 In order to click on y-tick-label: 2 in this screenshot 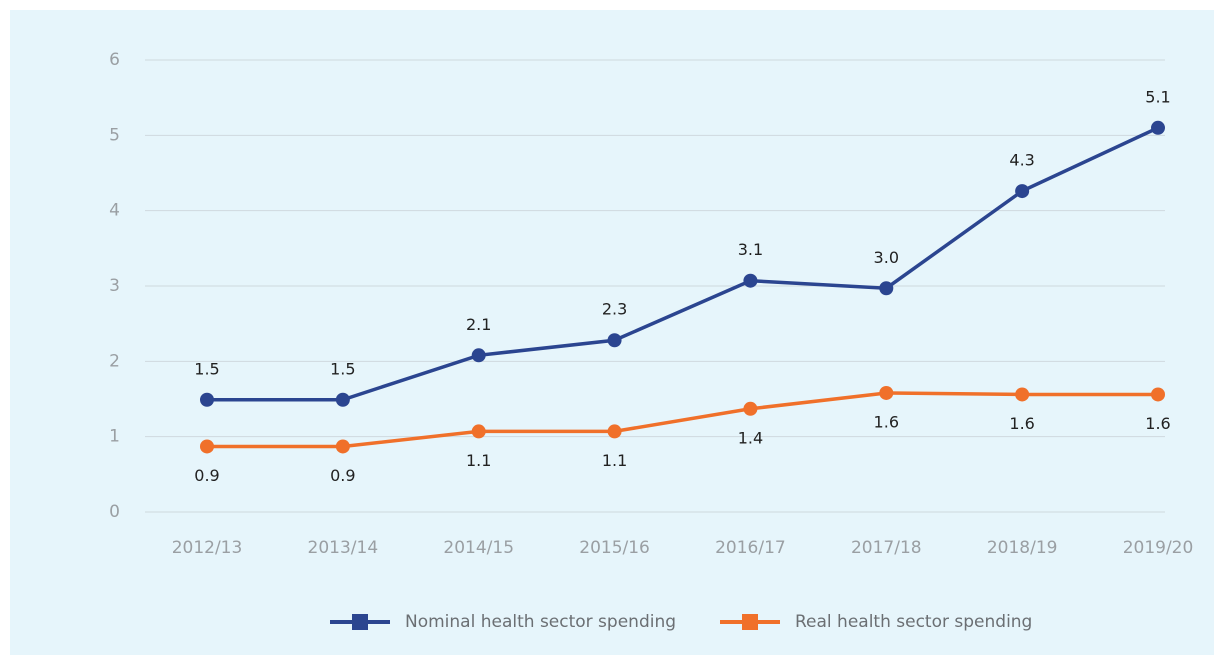, I will do `click(114, 361)`.